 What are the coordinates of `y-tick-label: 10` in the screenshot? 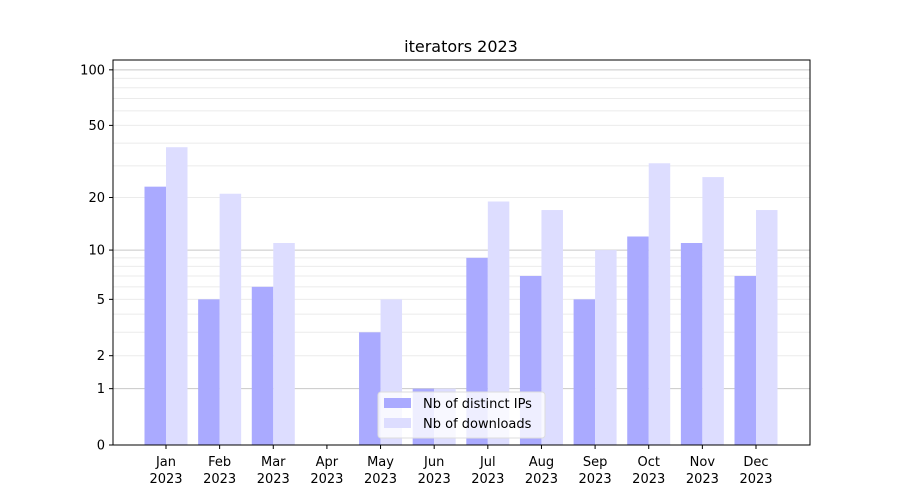 It's located at (96, 251).